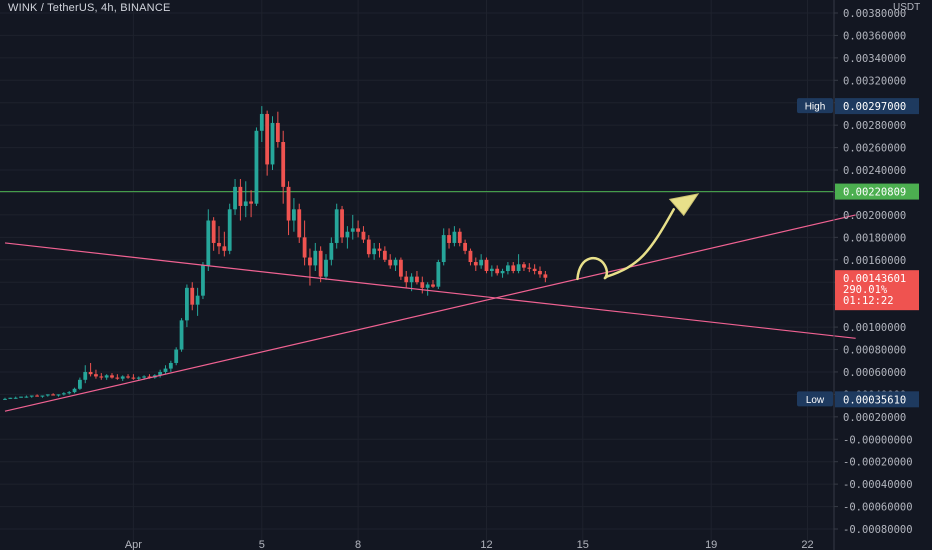 Image resolution: width=932 pixels, height=550 pixels. Describe the element at coordinates (625, 244) in the screenshot. I see `arrow-shaft` at that location.